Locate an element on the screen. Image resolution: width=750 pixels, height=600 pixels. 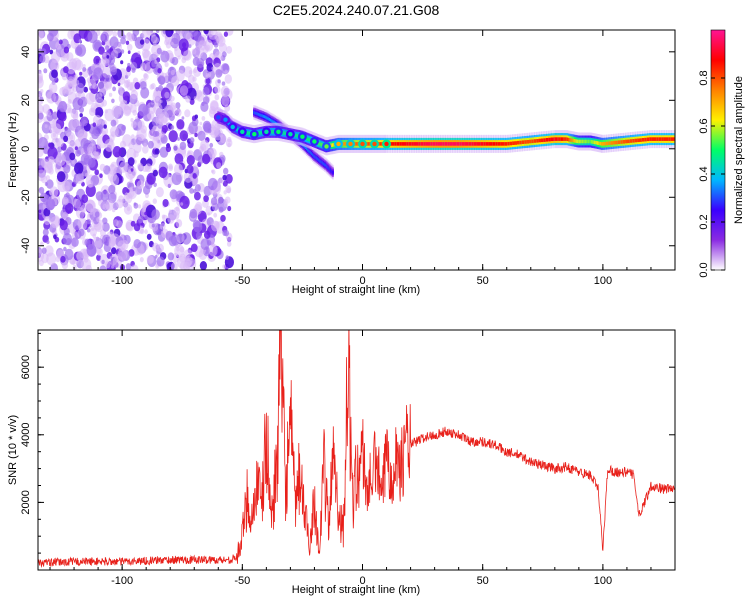
ridge-blobs is located at coordinates (302, 131).